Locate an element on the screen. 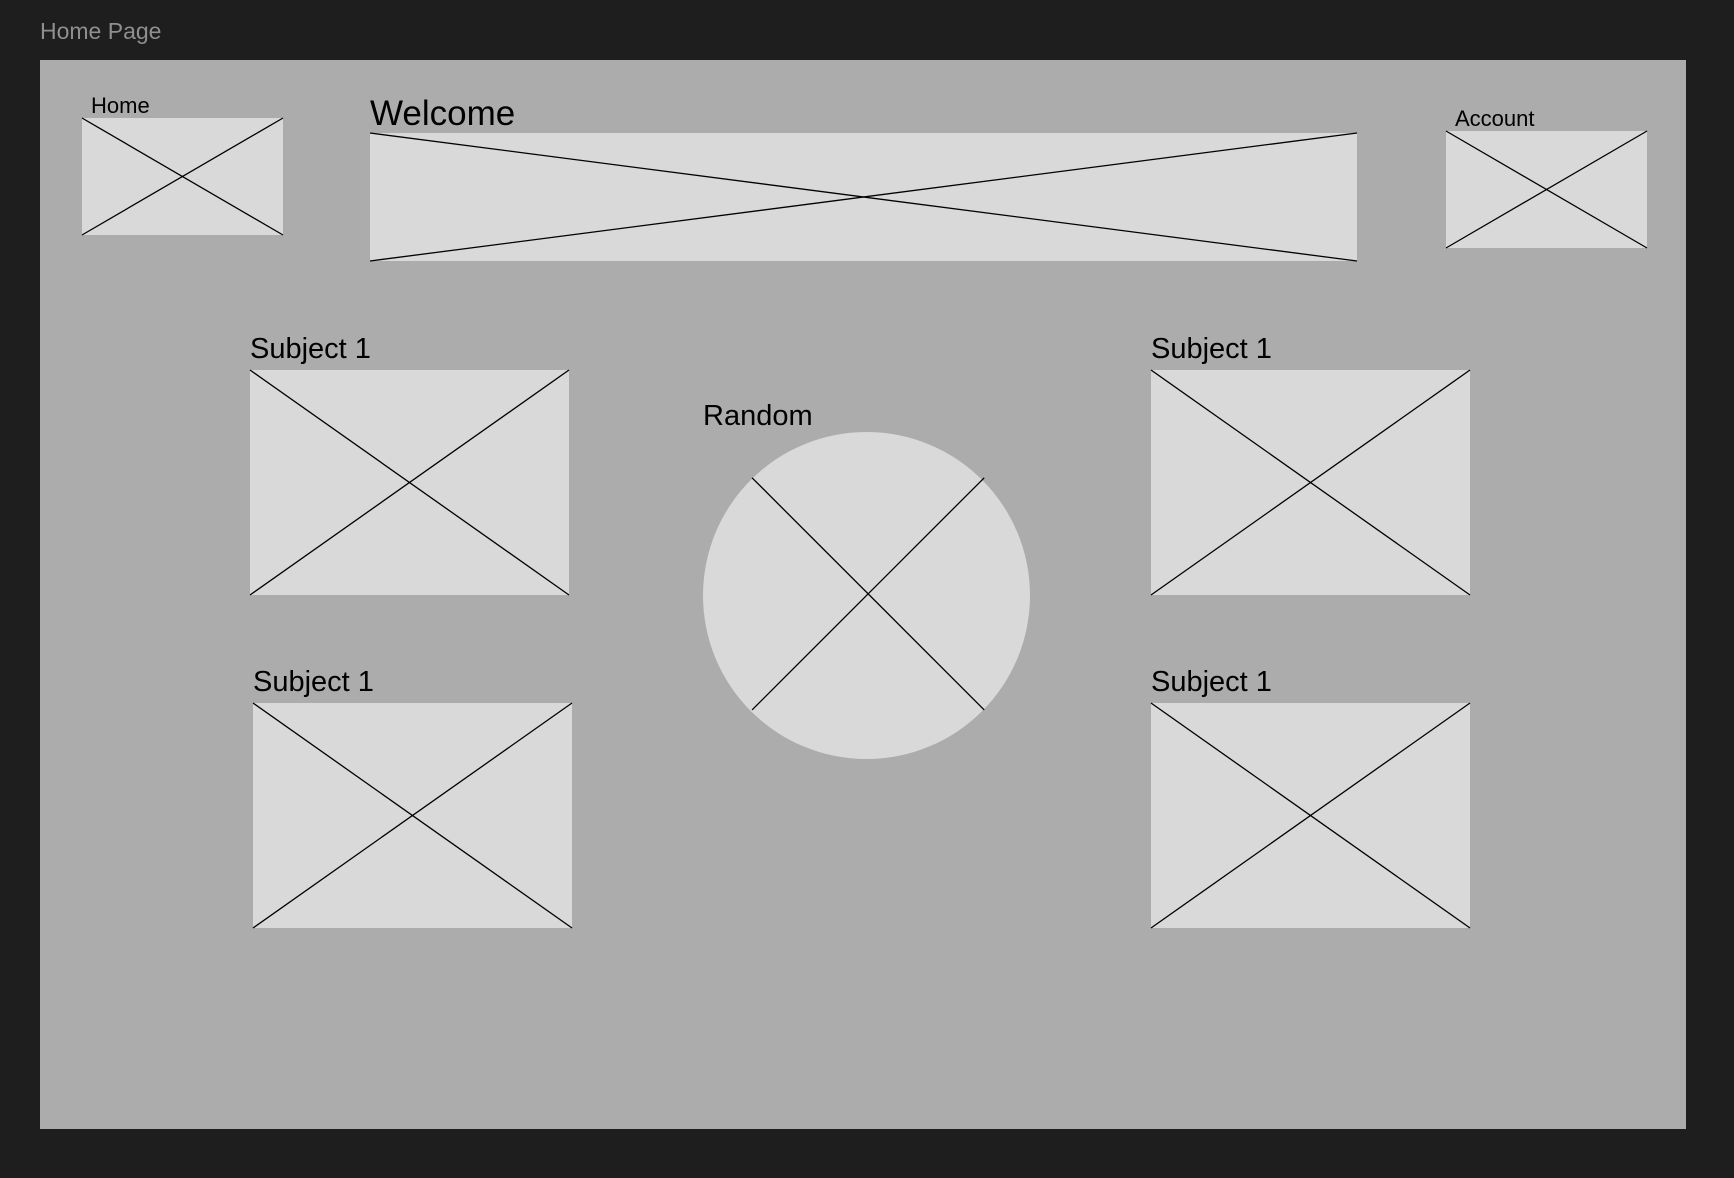  account-image-placeholder is located at coordinates (1546, 189).